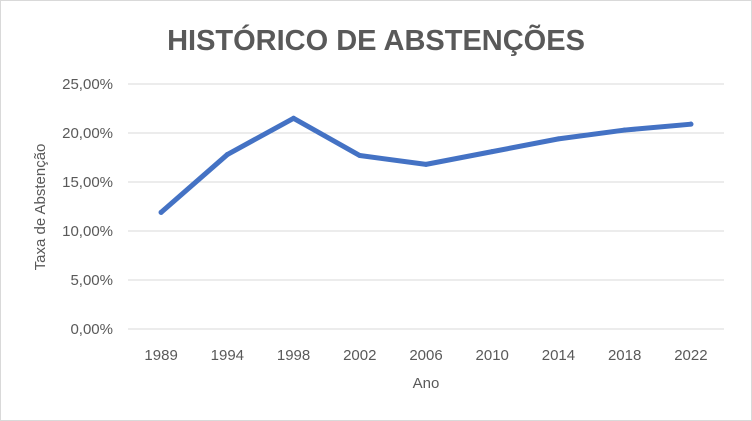 The image size is (752, 421). What do you see at coordinates (91, 280) in the screenshot?
I see `y-tick-label: 5,00%` at bounding box center [91, 280].